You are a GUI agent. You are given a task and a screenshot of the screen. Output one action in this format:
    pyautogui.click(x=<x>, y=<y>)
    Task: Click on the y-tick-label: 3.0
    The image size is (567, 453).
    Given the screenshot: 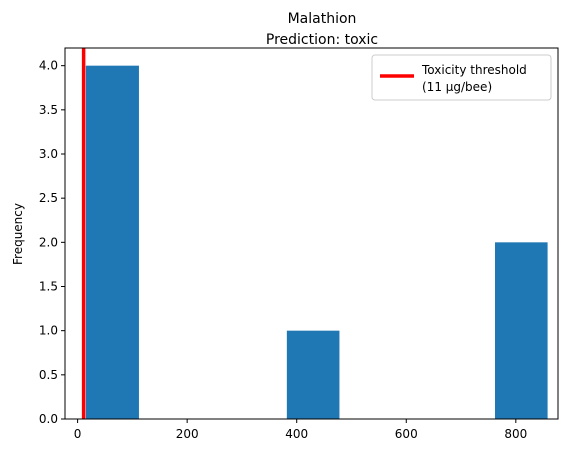 What is the action you would take?
    pyautogui.click(x=48, y=154)
    